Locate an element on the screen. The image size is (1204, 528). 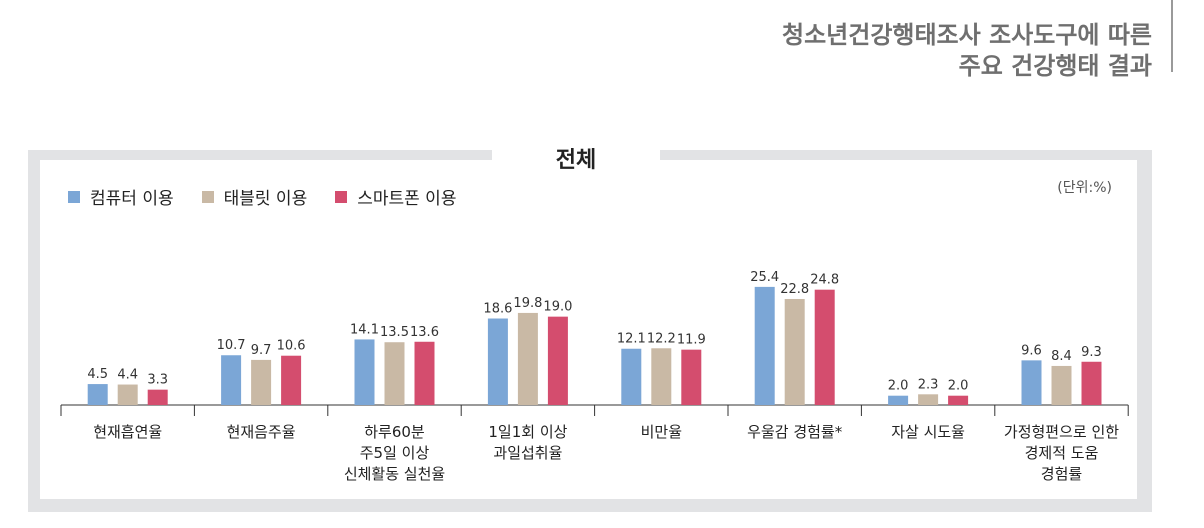
data-label: 13.6 is located at coordinates (424, 332).